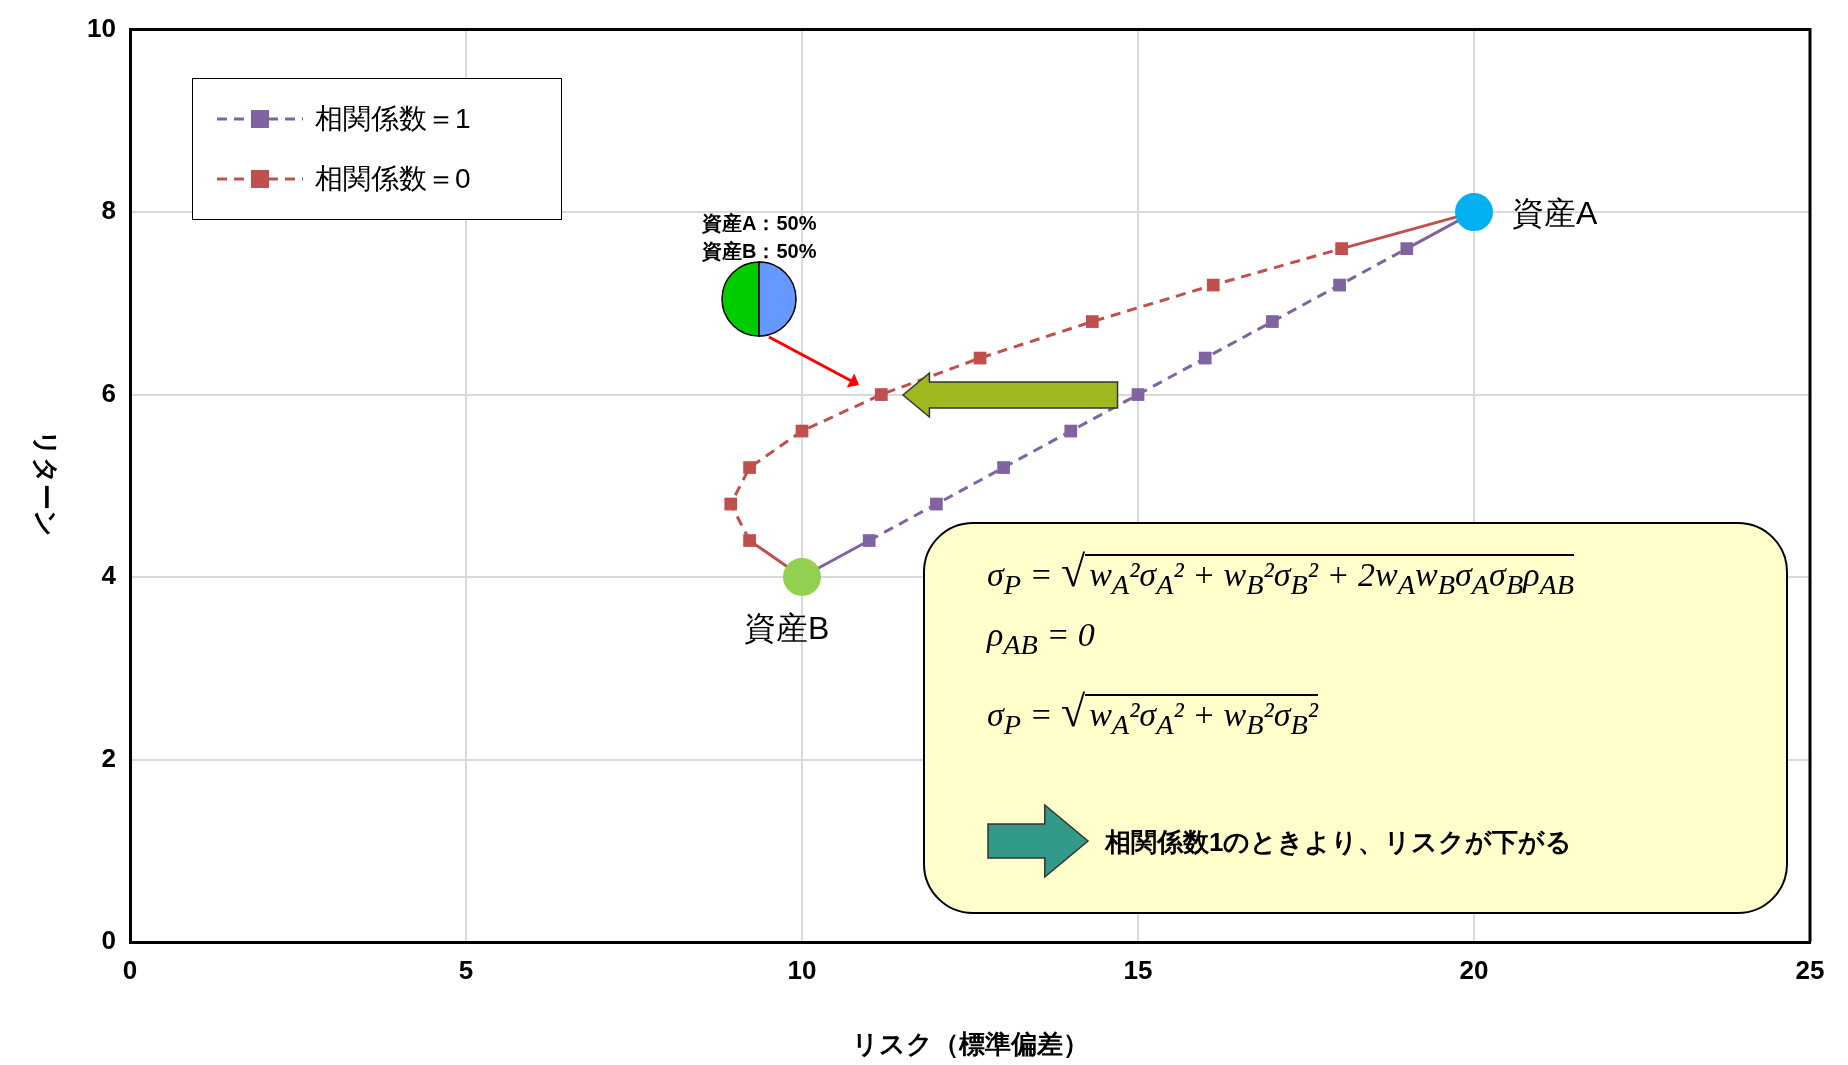  What do you see at coordinates (787, 629) in the screenshot?
I see `annotation: 資産B` at bounding box center [787, 629].